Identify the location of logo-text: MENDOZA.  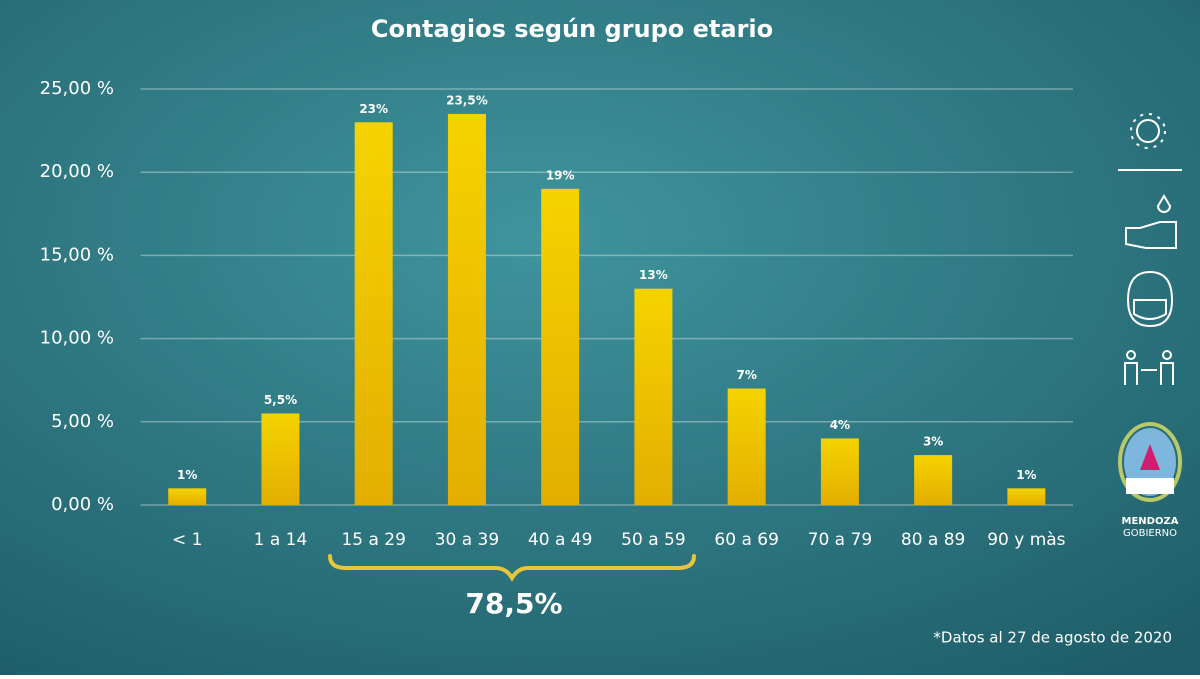
(1150, 521).